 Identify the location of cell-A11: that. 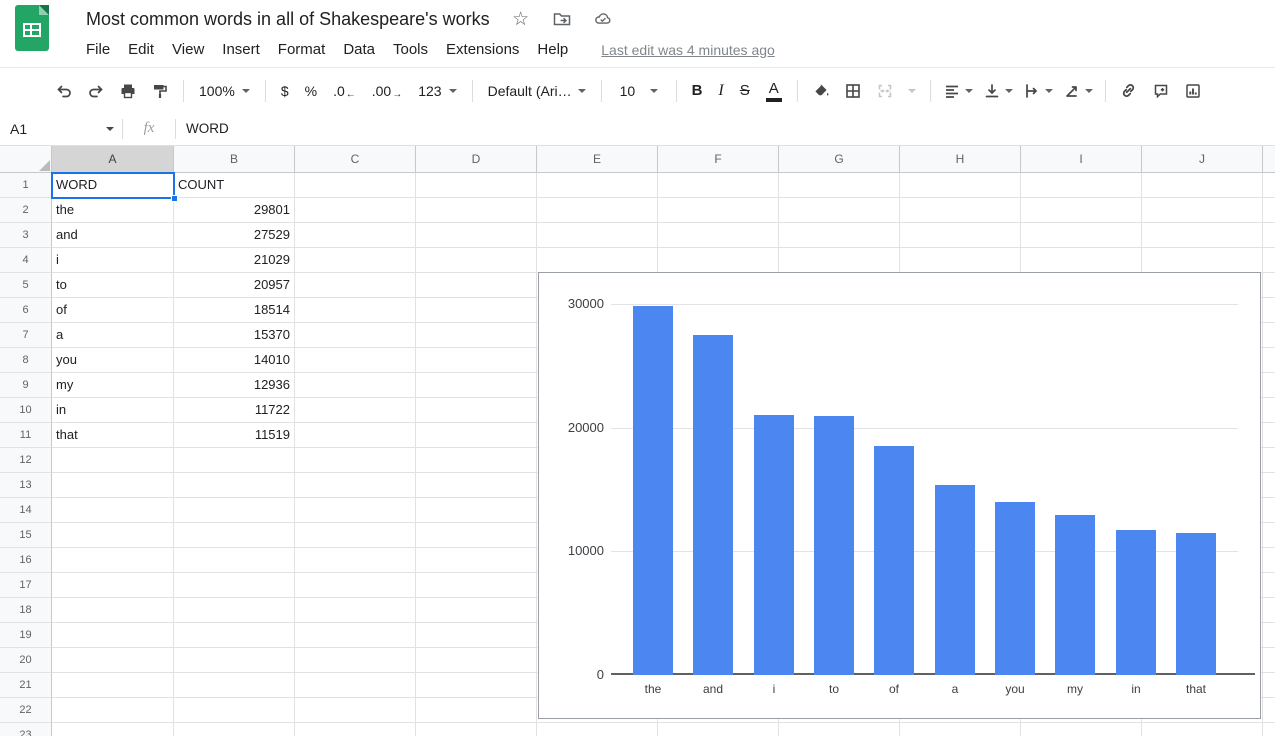
(113, 435).